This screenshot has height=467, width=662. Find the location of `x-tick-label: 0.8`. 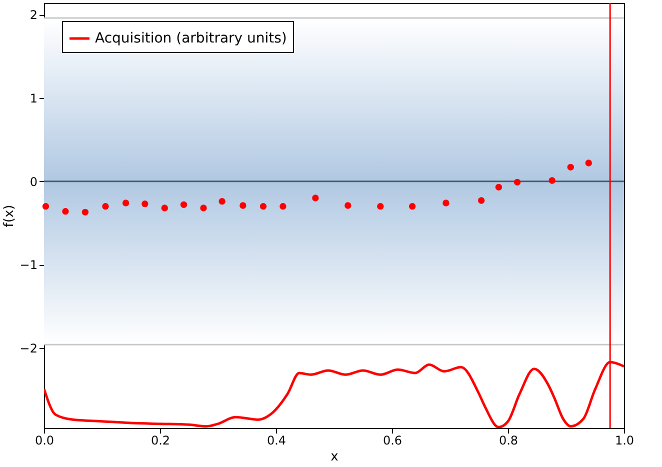

x-tick-label: 0.8 is located at coordinates (508, 441).